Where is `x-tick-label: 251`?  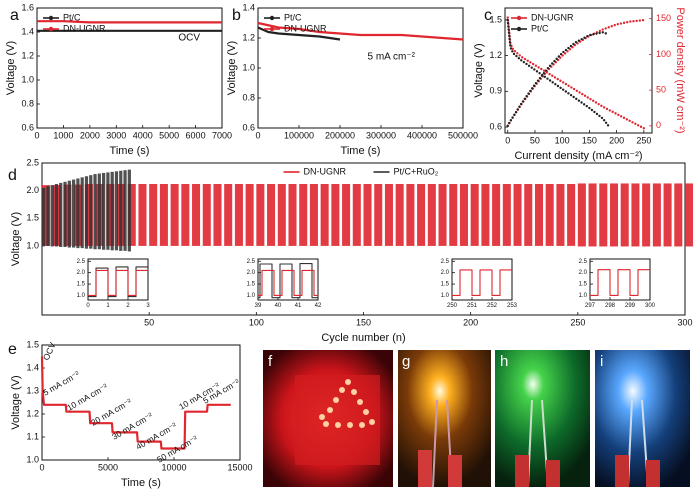
x-tick-label: 251 is located at coordinates (472, 306).